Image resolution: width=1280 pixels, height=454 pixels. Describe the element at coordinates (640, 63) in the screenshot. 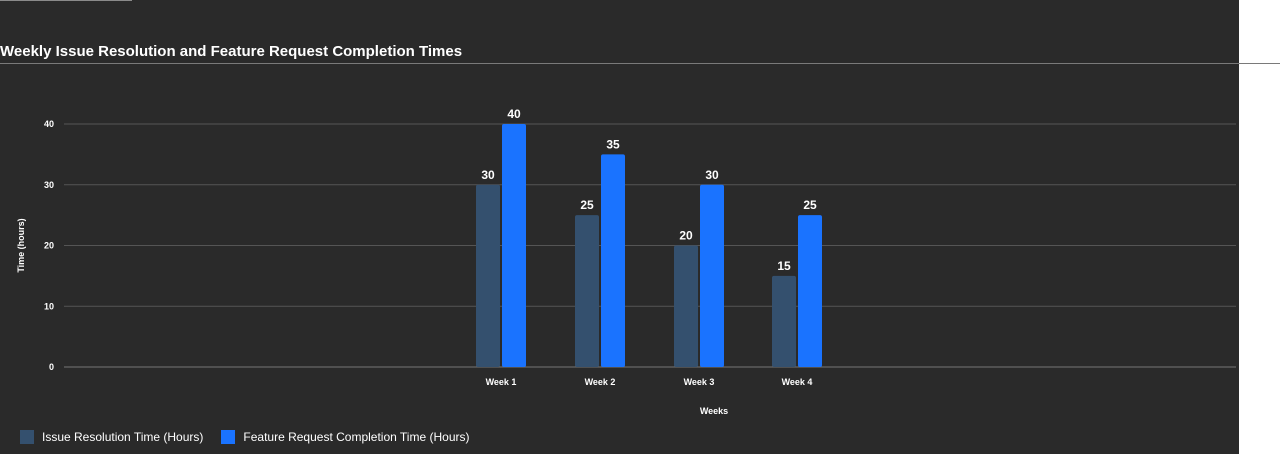

I see `title-divider` at that location.